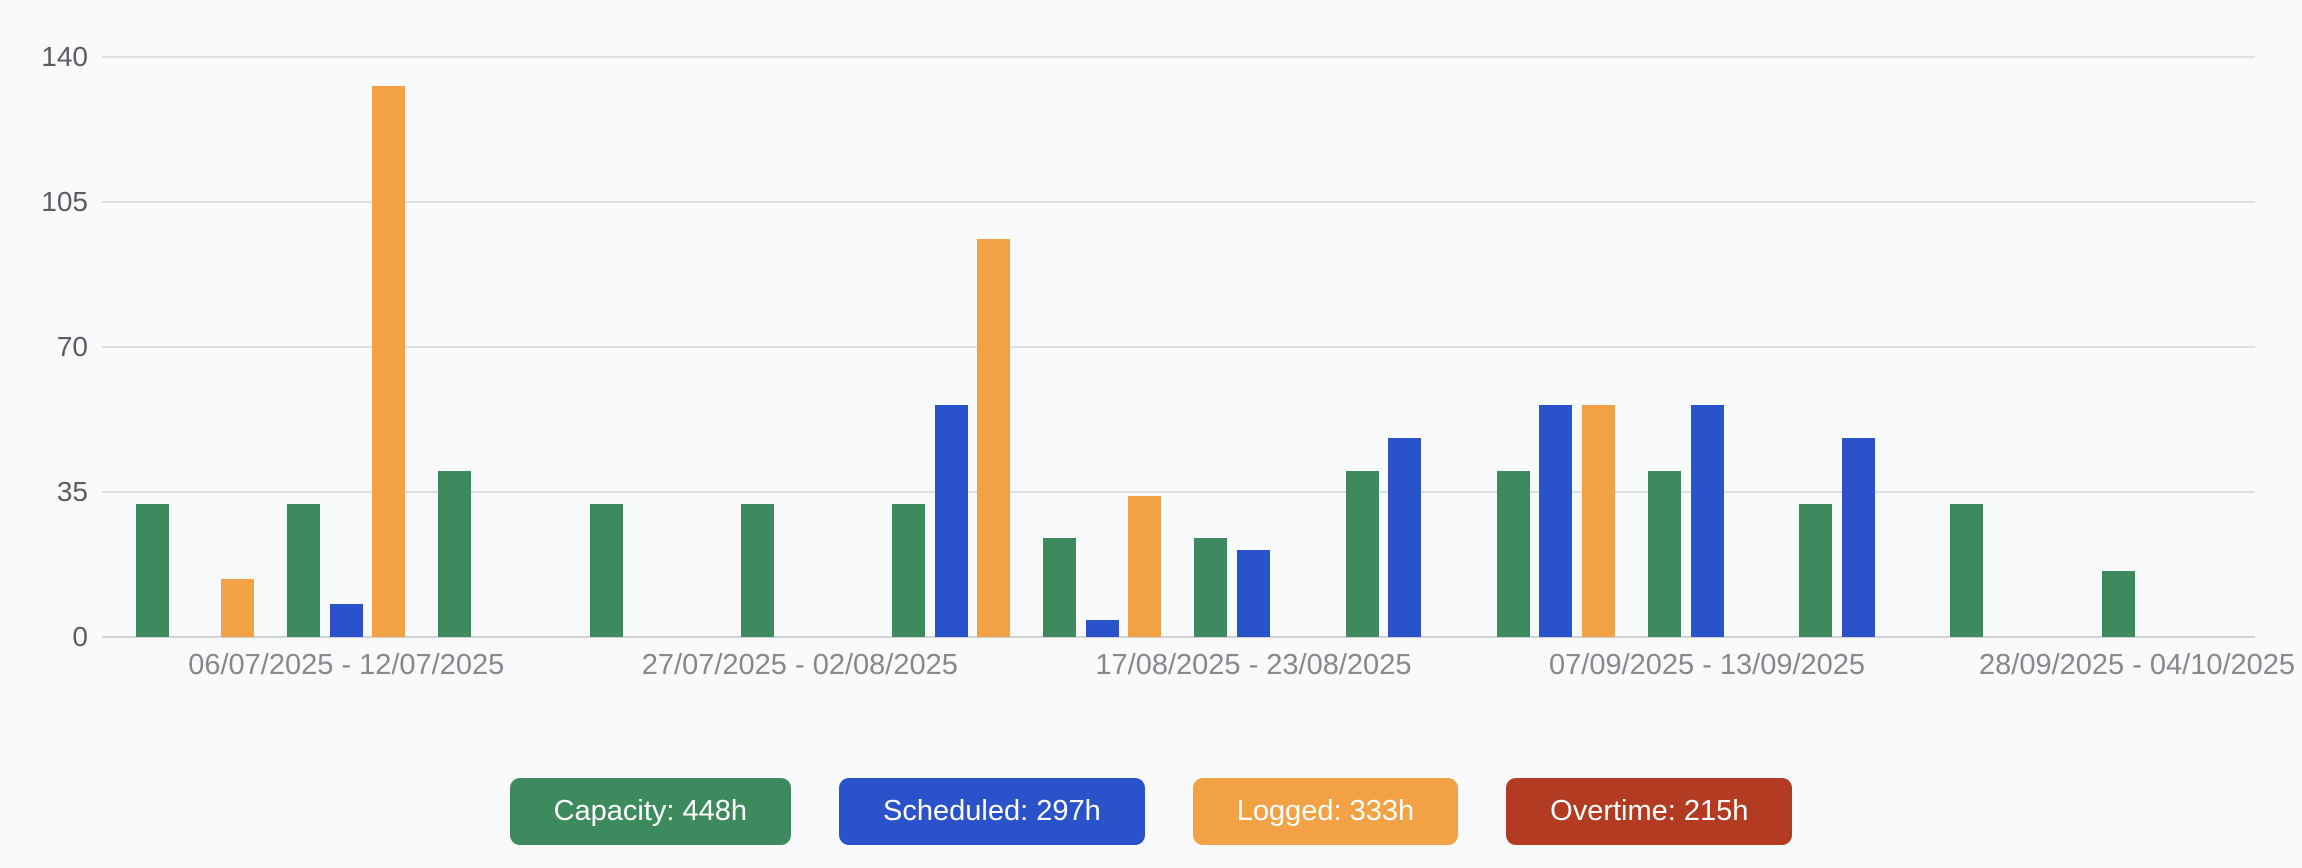 The image size is (2302, 868). I want to click on x-axis-line, so click(1178, 637).